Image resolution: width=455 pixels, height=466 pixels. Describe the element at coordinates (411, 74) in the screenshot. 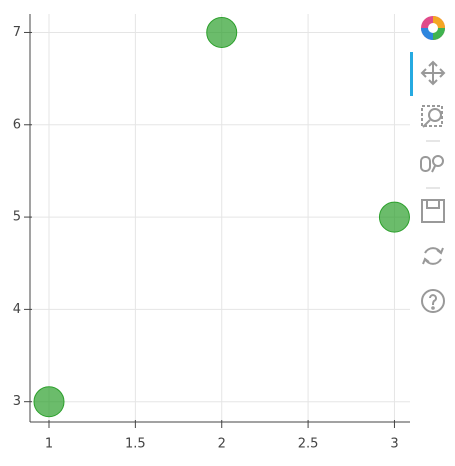

I see `active-indicator` at that location.